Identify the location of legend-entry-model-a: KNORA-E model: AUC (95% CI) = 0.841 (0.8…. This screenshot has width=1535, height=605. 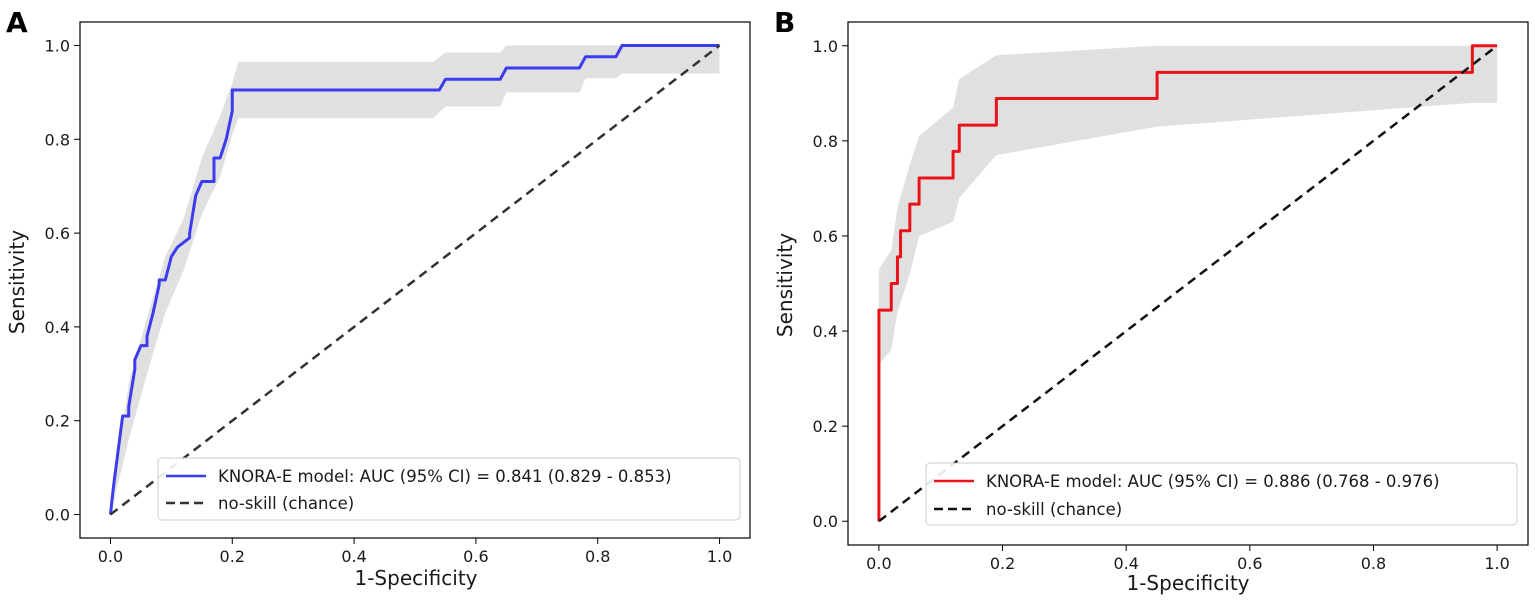
(445, 476).